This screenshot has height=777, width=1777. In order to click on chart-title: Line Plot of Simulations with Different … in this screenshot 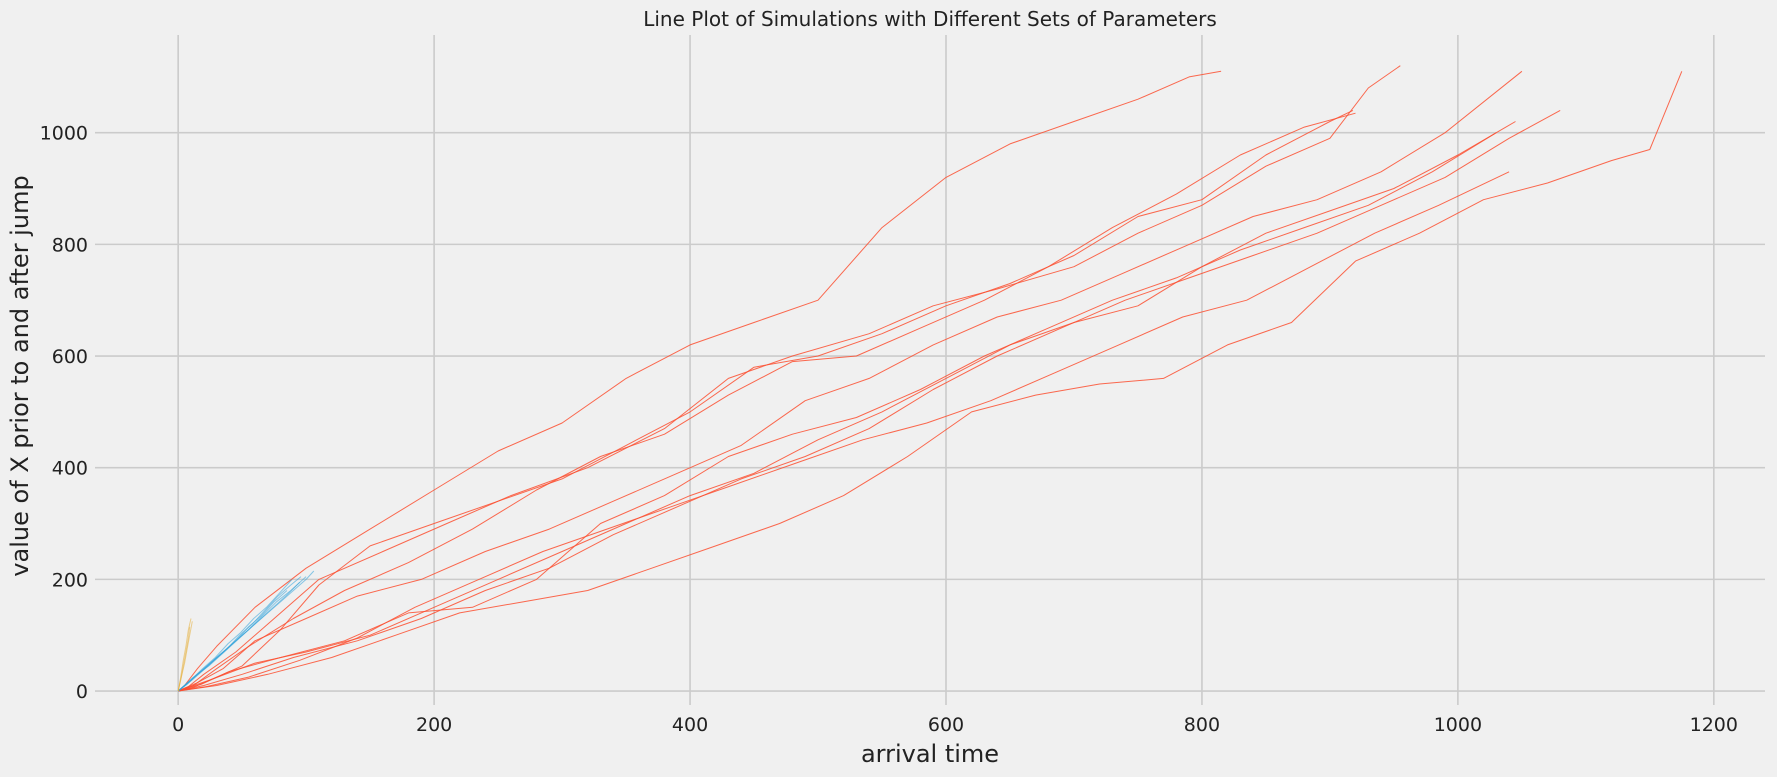, I will do `click(930, 19)`.